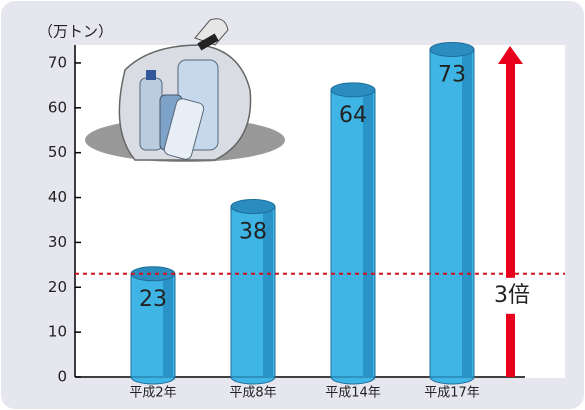 Image resolution: width=585 pixels, height=410 pixels. Describe the element at coordinates (153, 299) in the screenshot. I see `value-label: 23` at that location.